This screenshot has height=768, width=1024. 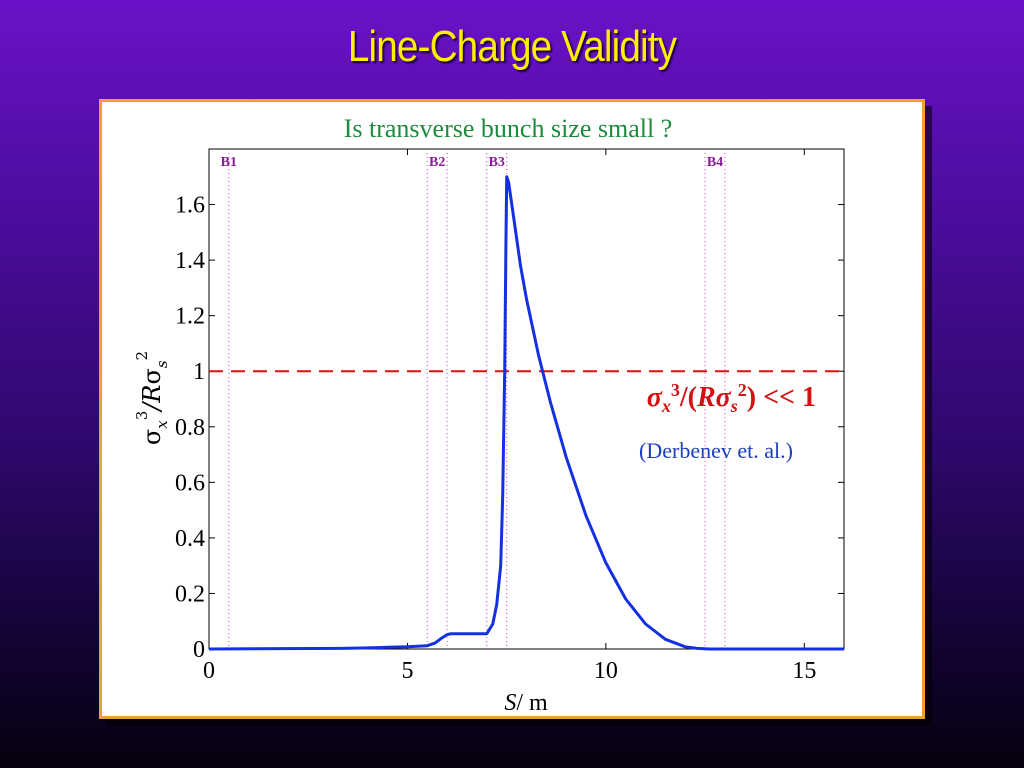 I want to click on x-label-var: S, so click(x=510, y=703).